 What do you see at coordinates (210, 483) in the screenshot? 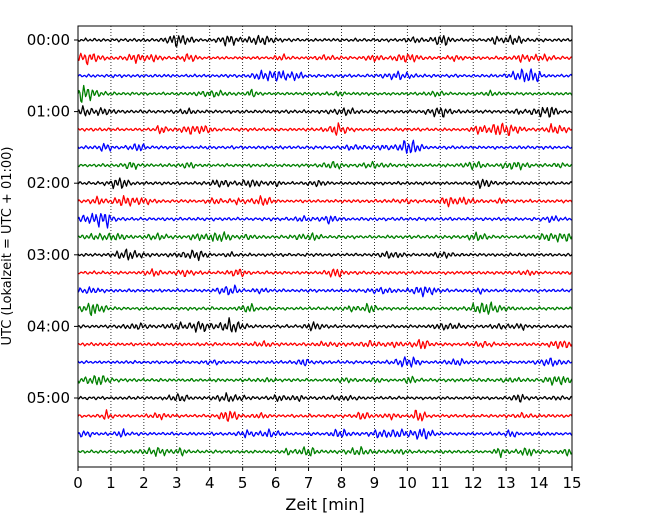
I see `x-tick-label: 4` at bounding box center [210, 483].